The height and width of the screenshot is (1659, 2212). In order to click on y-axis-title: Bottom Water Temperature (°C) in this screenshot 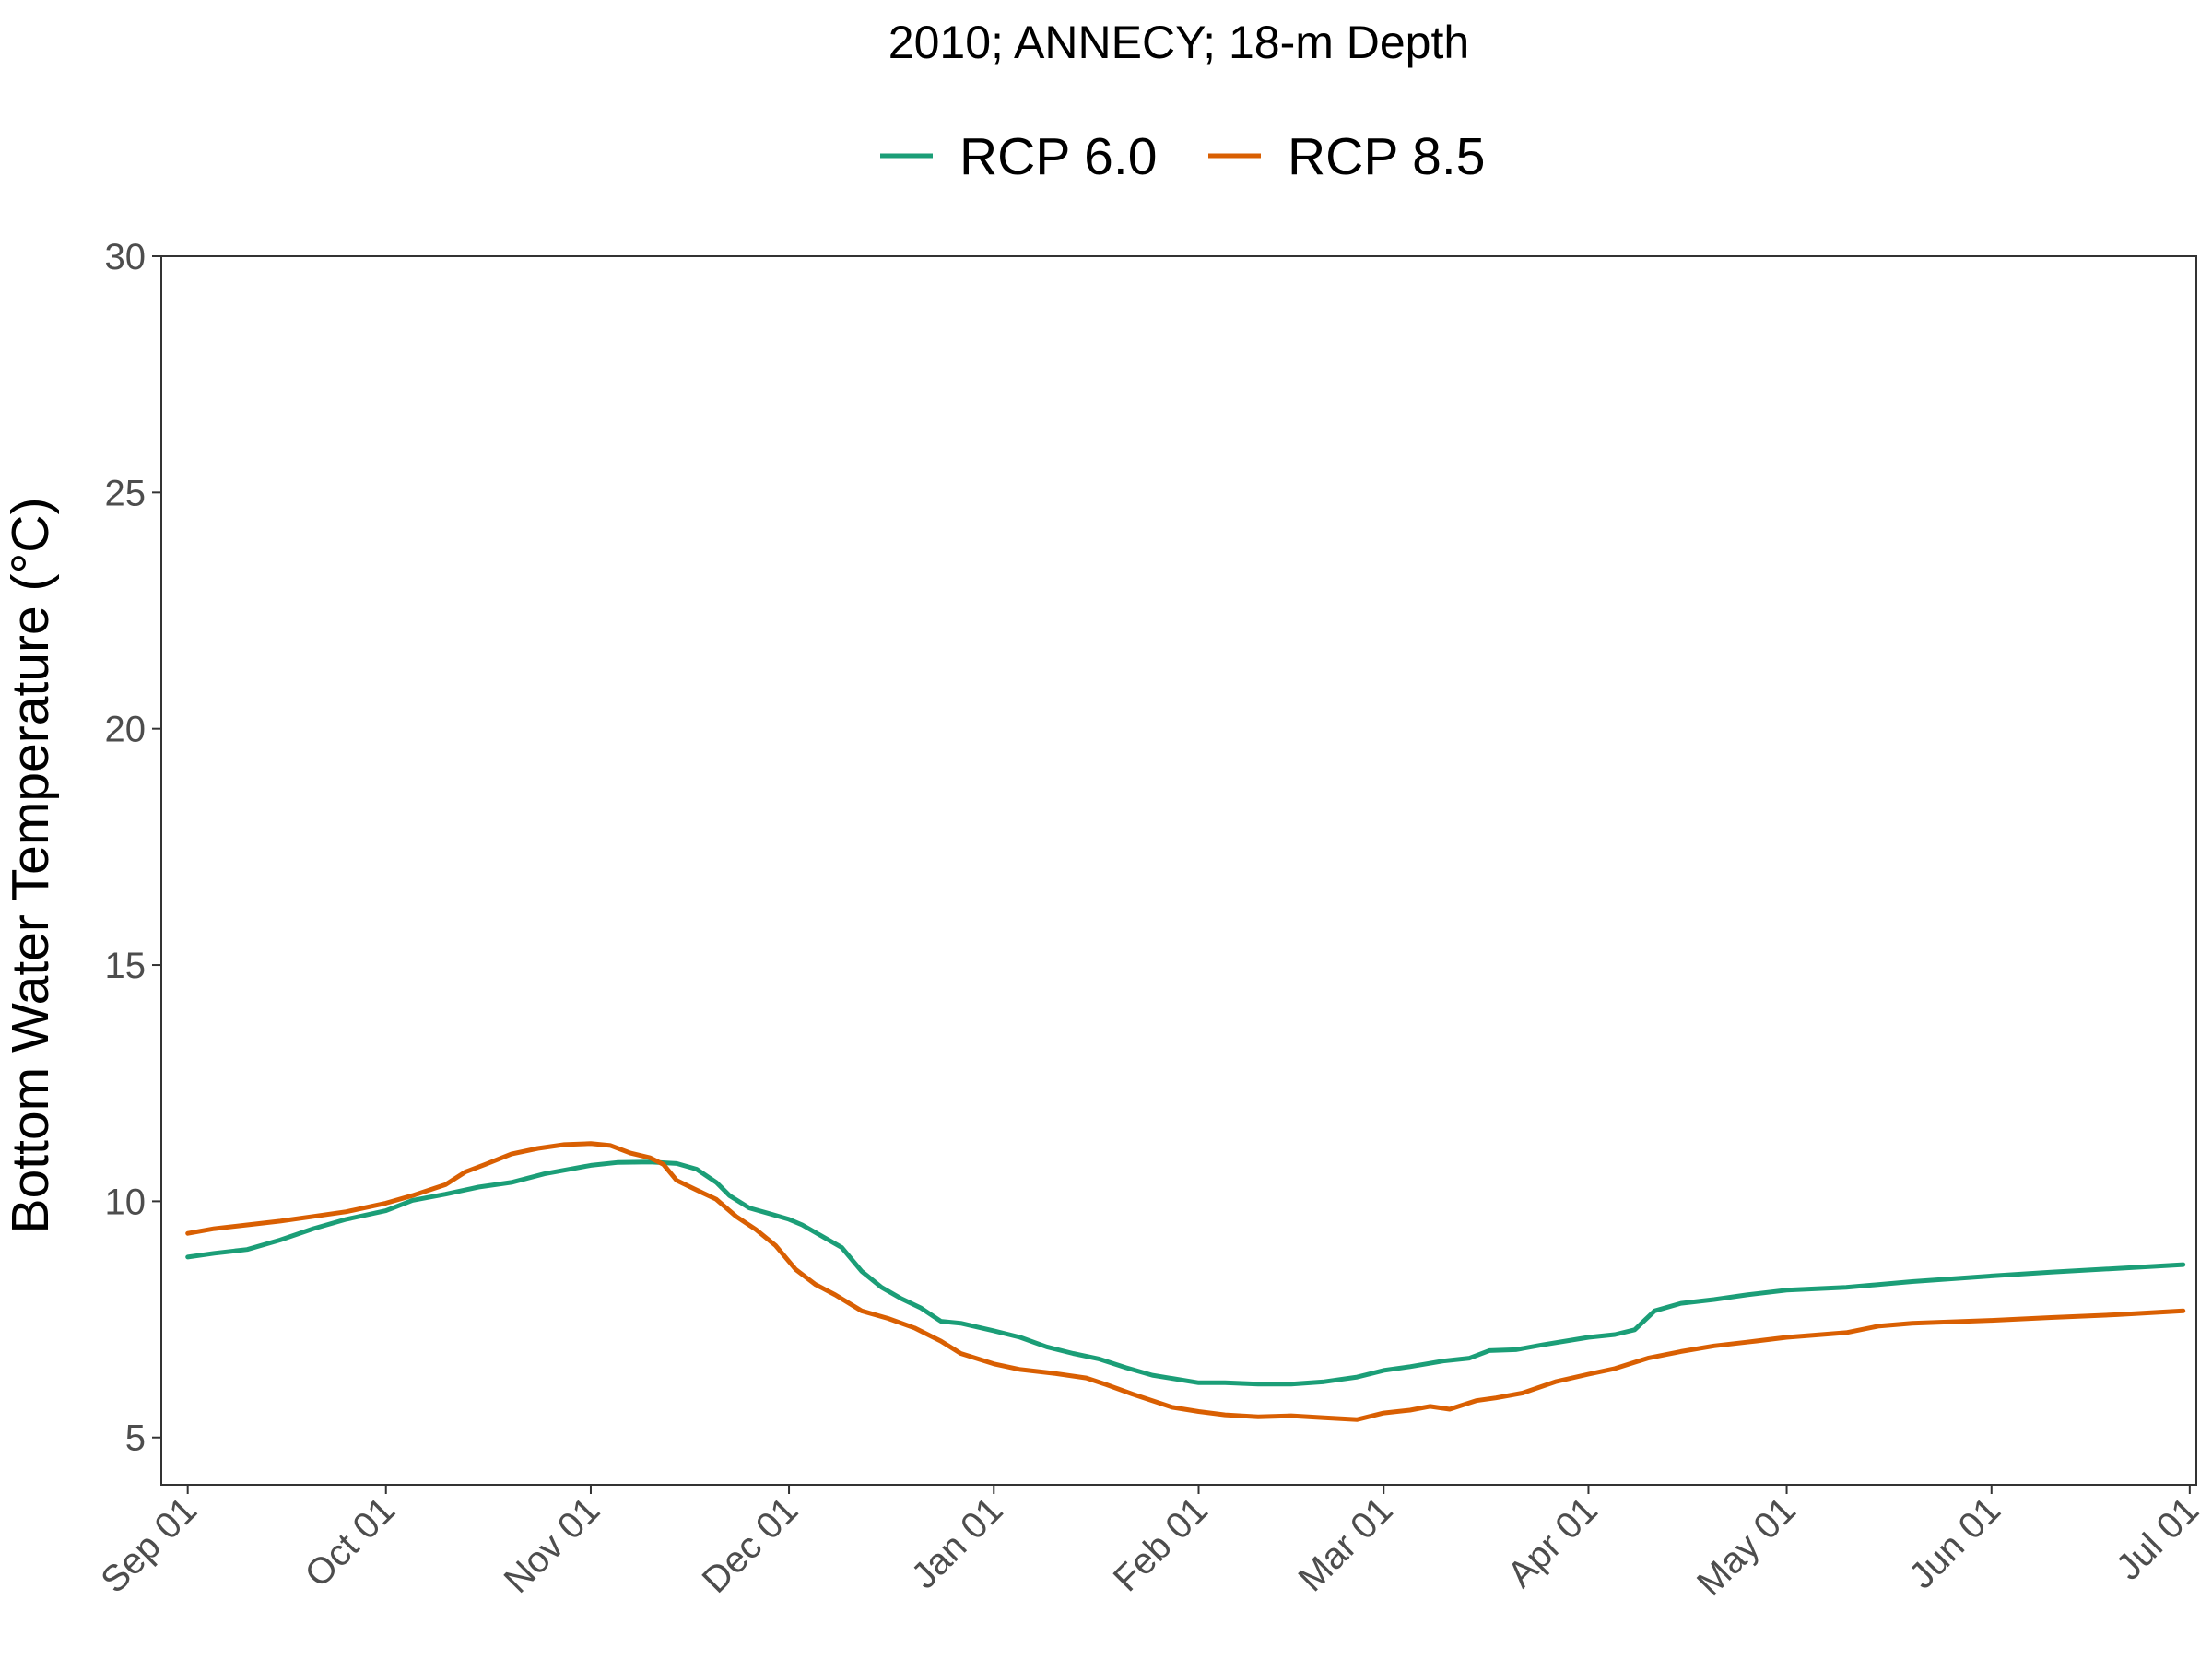, I will do `click(30, 866)`.